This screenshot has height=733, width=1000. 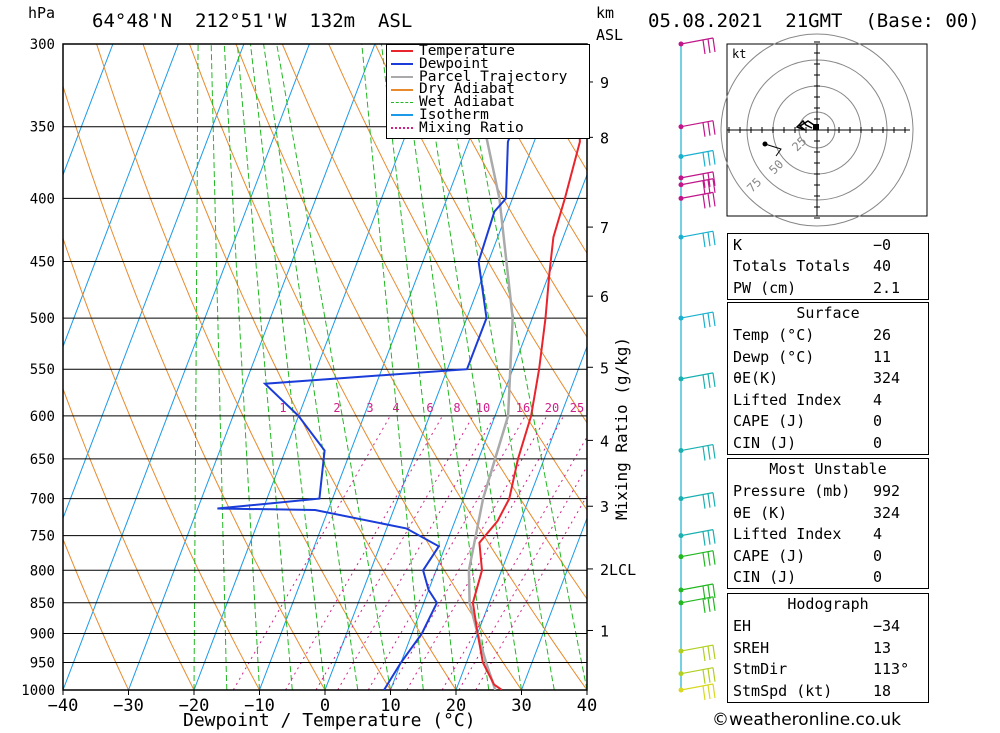 What do you see at coordinates (605, 13) in the screenshot?
I see `km-label: km` at bounding box center [605, 13].